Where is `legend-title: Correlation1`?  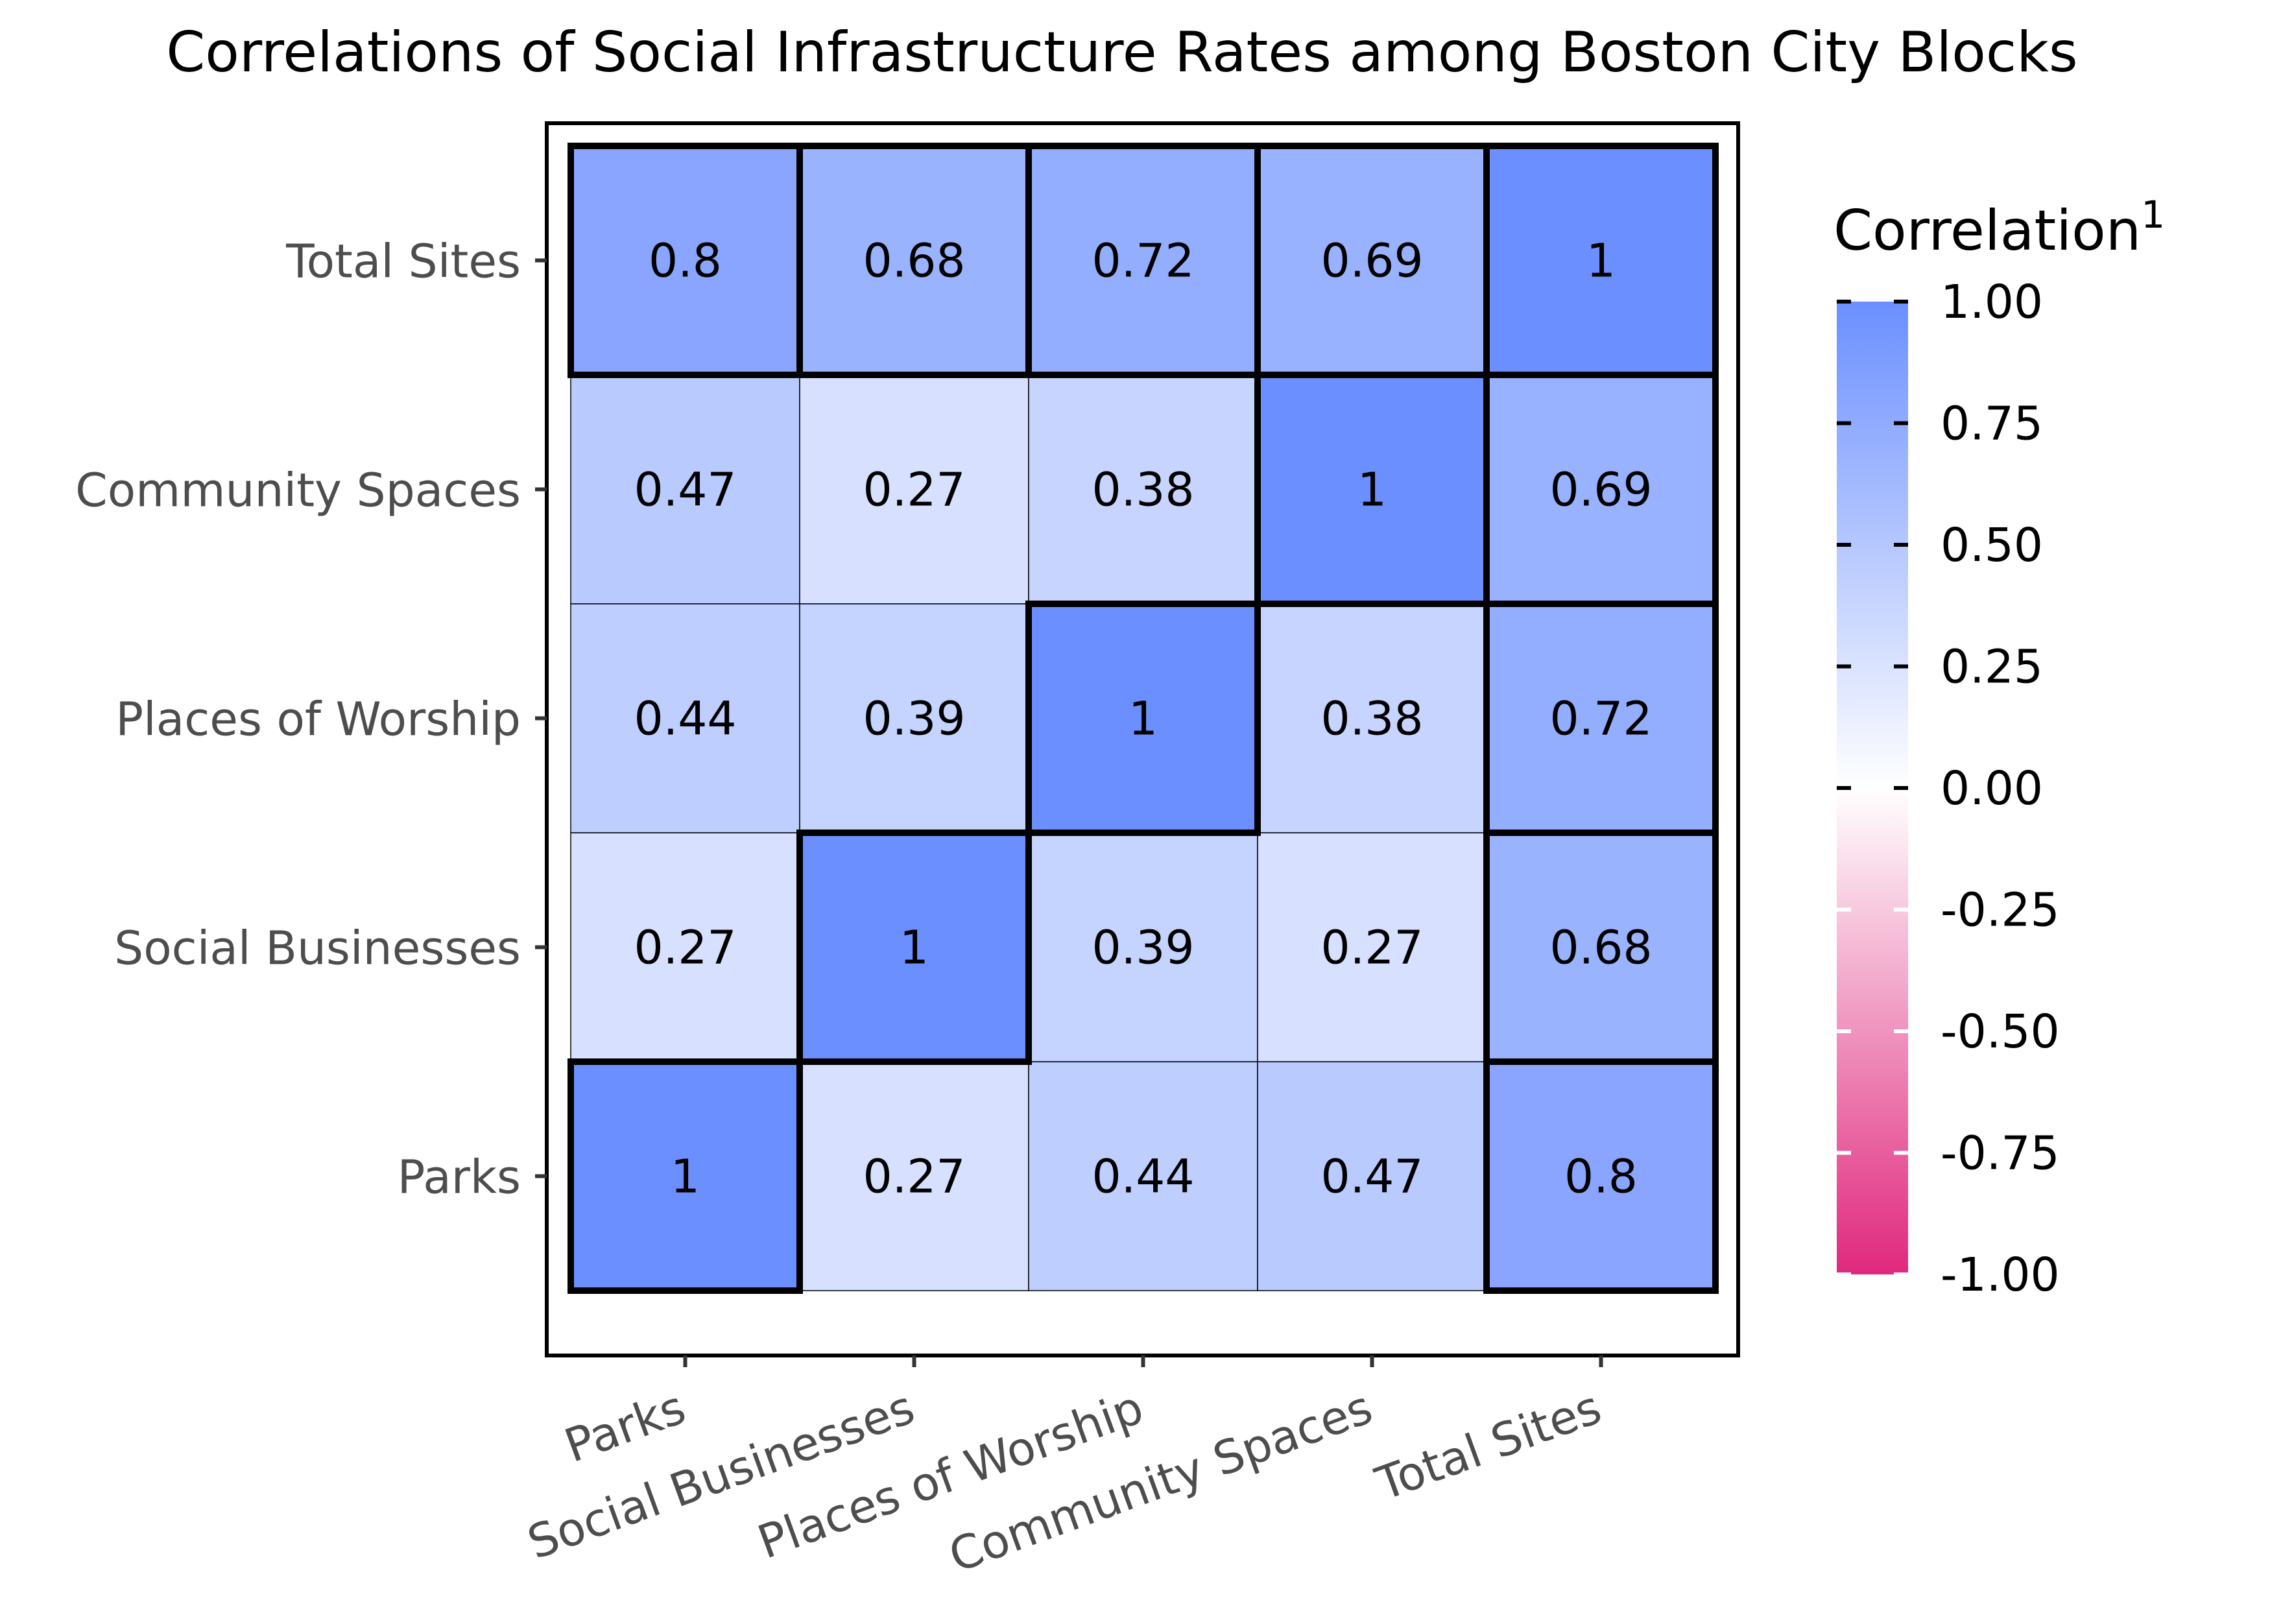
legend-title: Correlation1 is located at coordinates (1999, 228).